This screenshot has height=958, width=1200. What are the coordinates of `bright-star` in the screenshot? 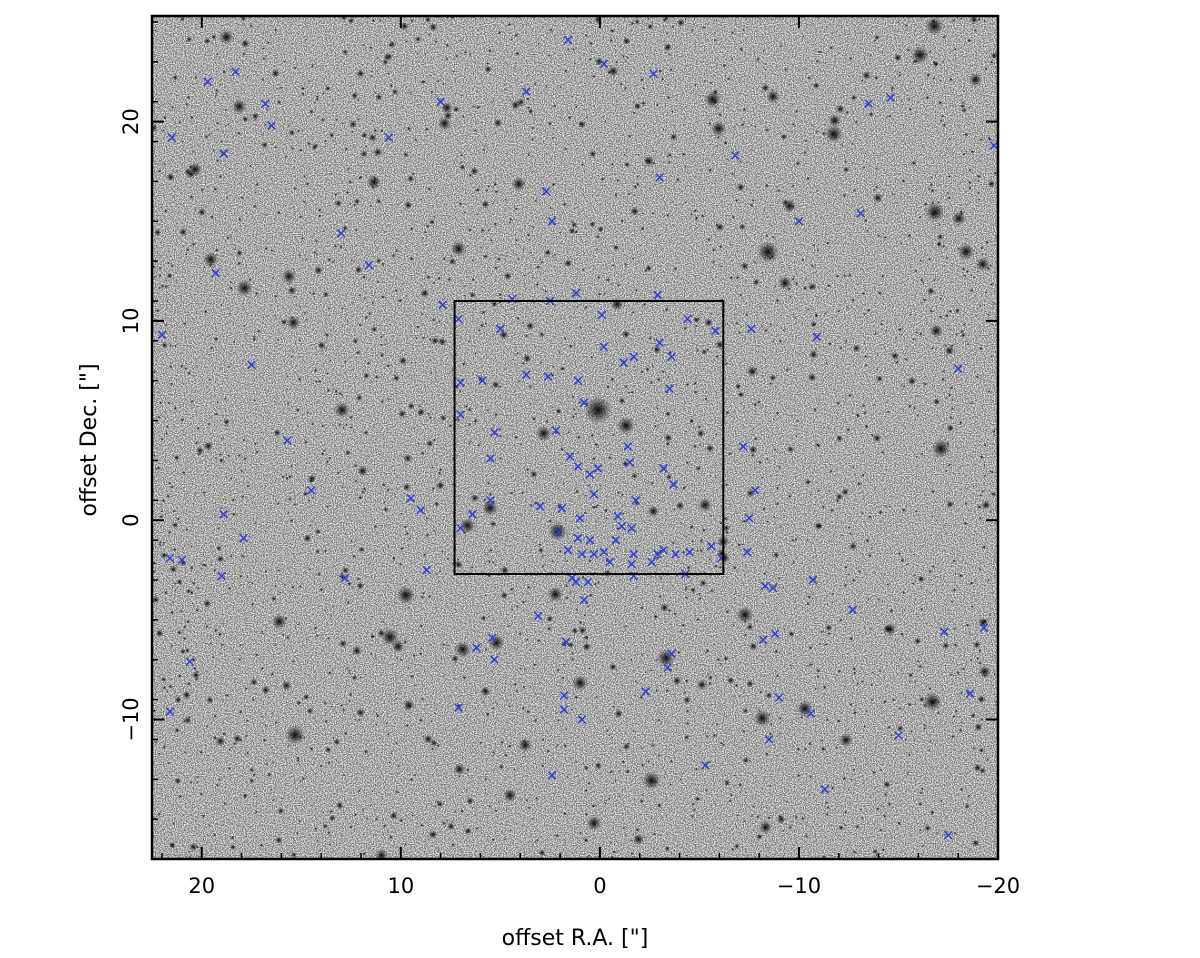 It's located at (705, 505).